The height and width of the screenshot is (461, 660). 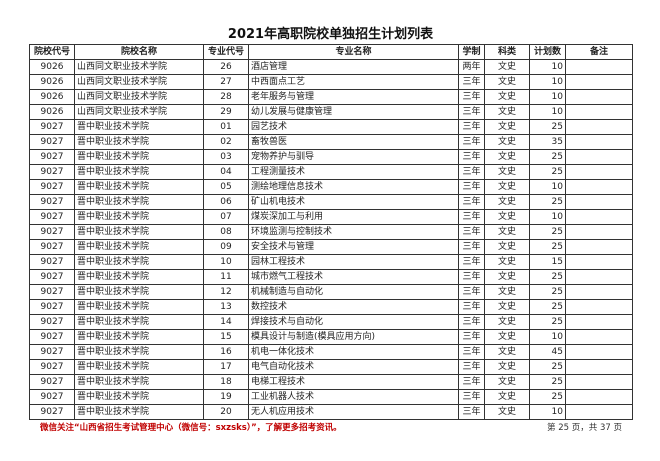 I want to click on table-cell: 老年服务与管理, so click(x=353, y=97).